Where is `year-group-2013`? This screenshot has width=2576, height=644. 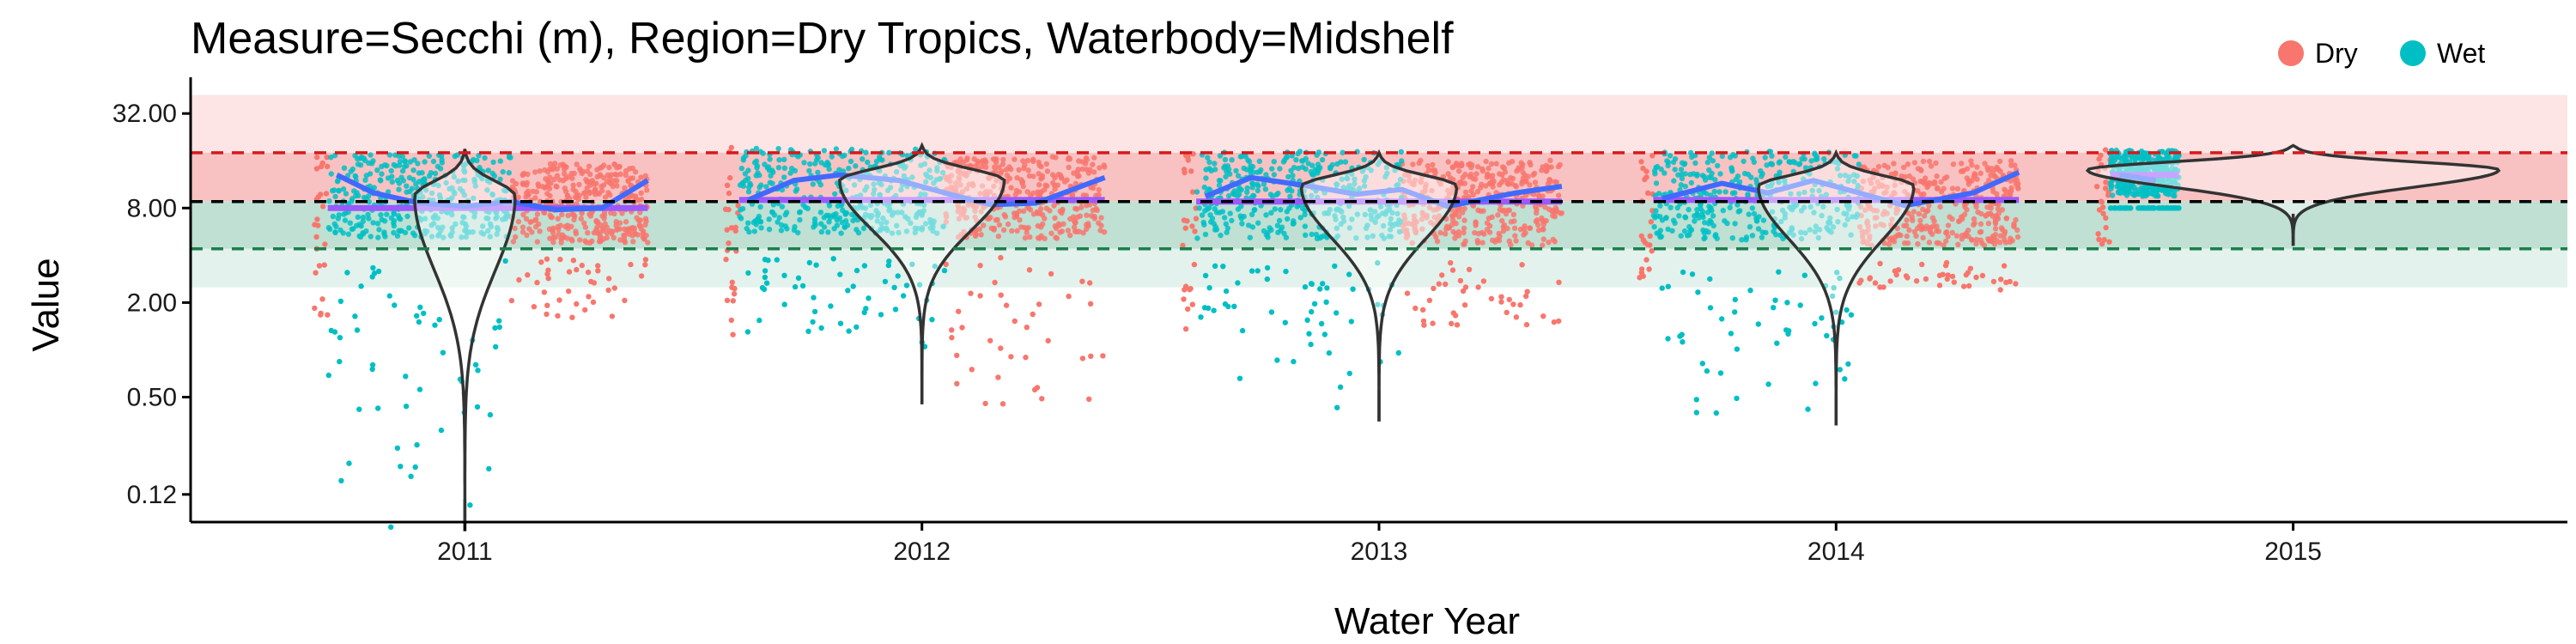
year-group-2013 is located at coordinates (1372, 285).